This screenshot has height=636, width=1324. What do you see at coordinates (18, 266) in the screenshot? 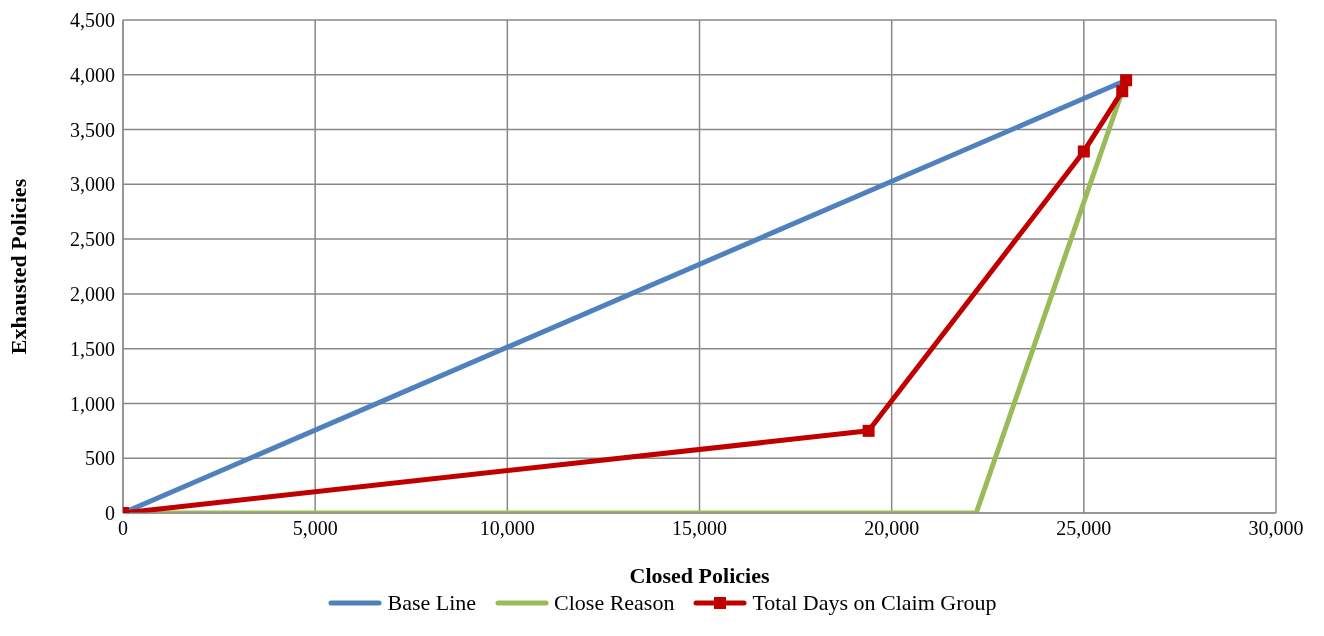
I see `y-axis-title: Exhausted Policies` at bounding box center [18, 266].